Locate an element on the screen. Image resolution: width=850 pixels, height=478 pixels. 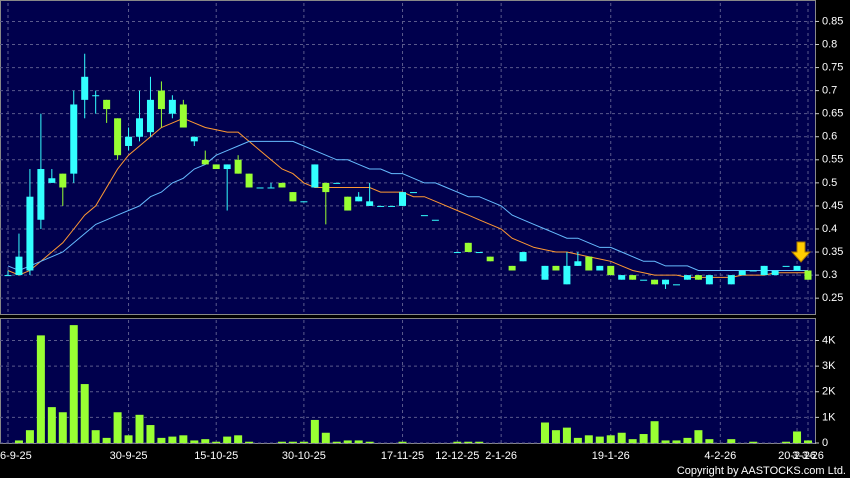
x-tick-label: 4-2-26 is located at coordinates (720, 456).